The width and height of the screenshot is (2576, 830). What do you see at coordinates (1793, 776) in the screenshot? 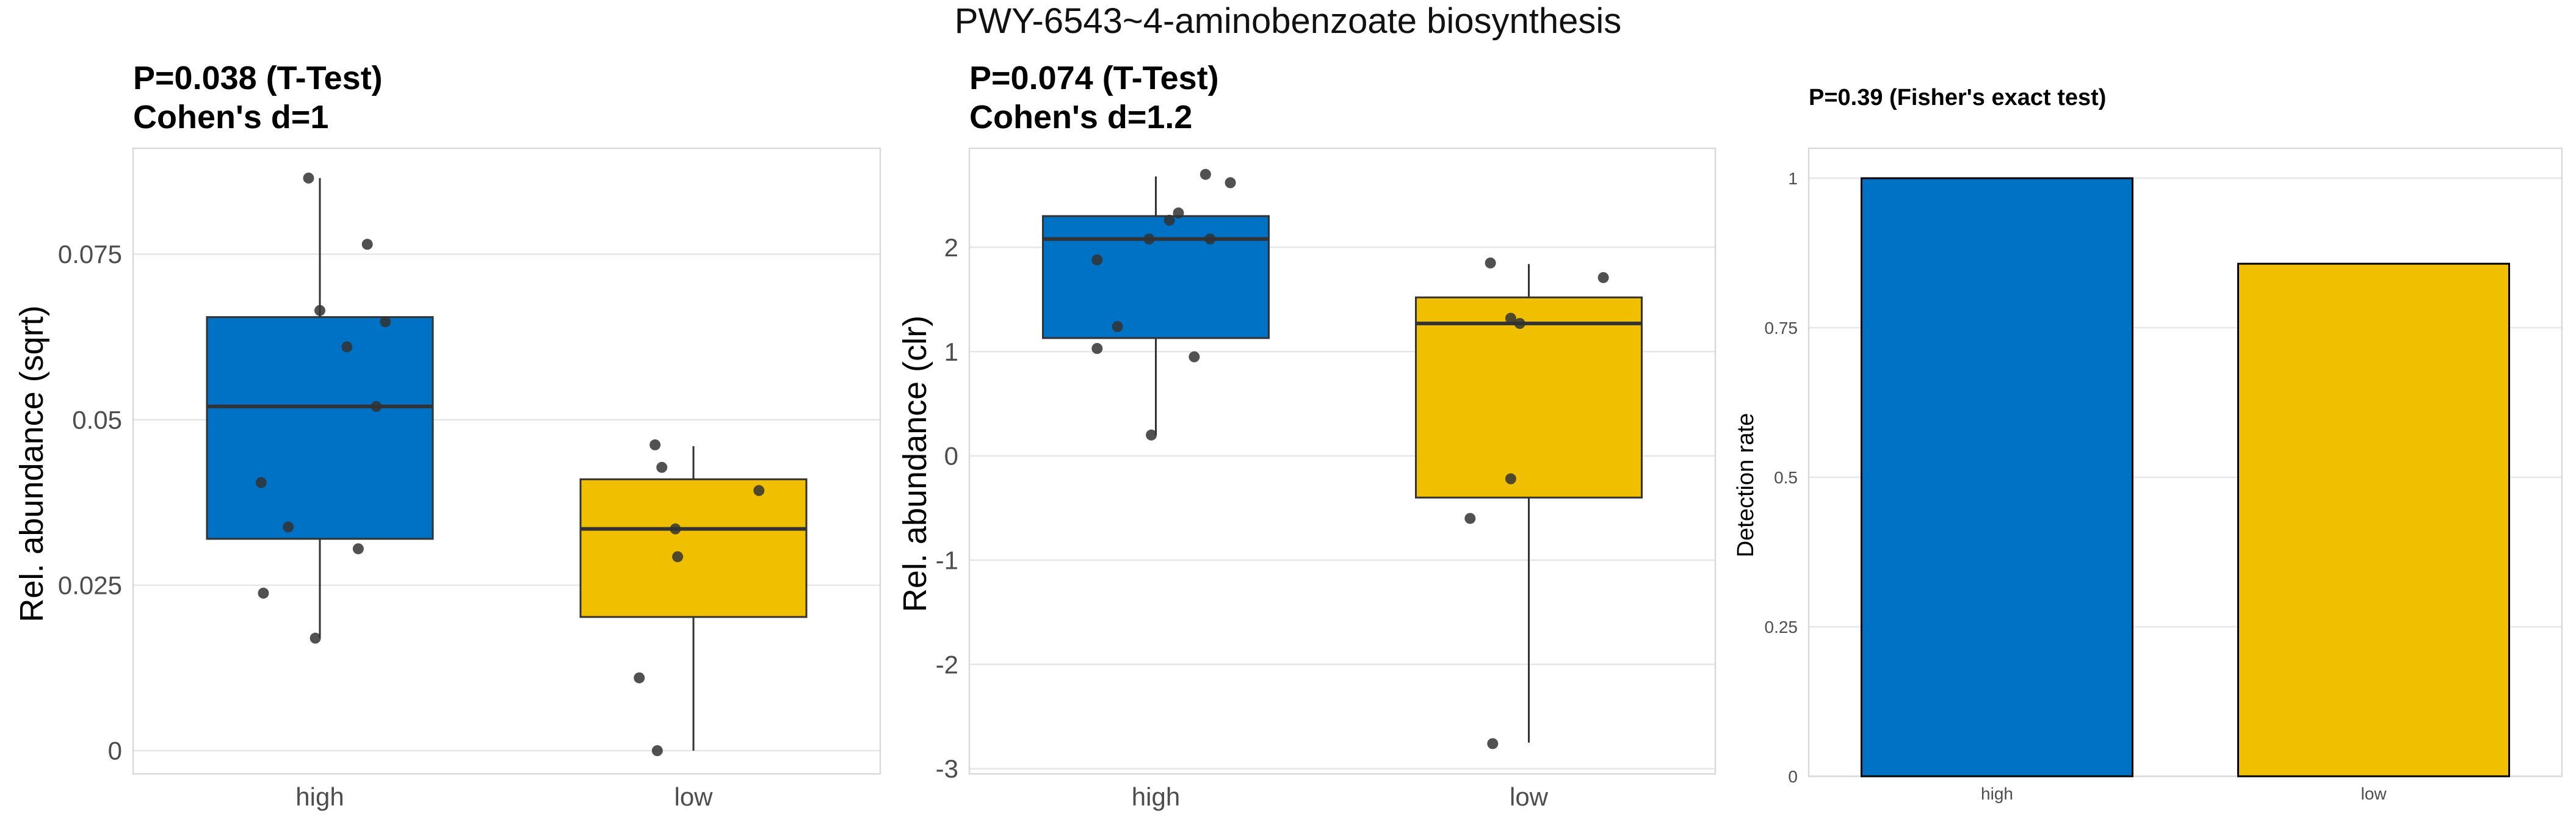
I see `panel3-y-tick-label: 0` at bounding box center [1793, 776].